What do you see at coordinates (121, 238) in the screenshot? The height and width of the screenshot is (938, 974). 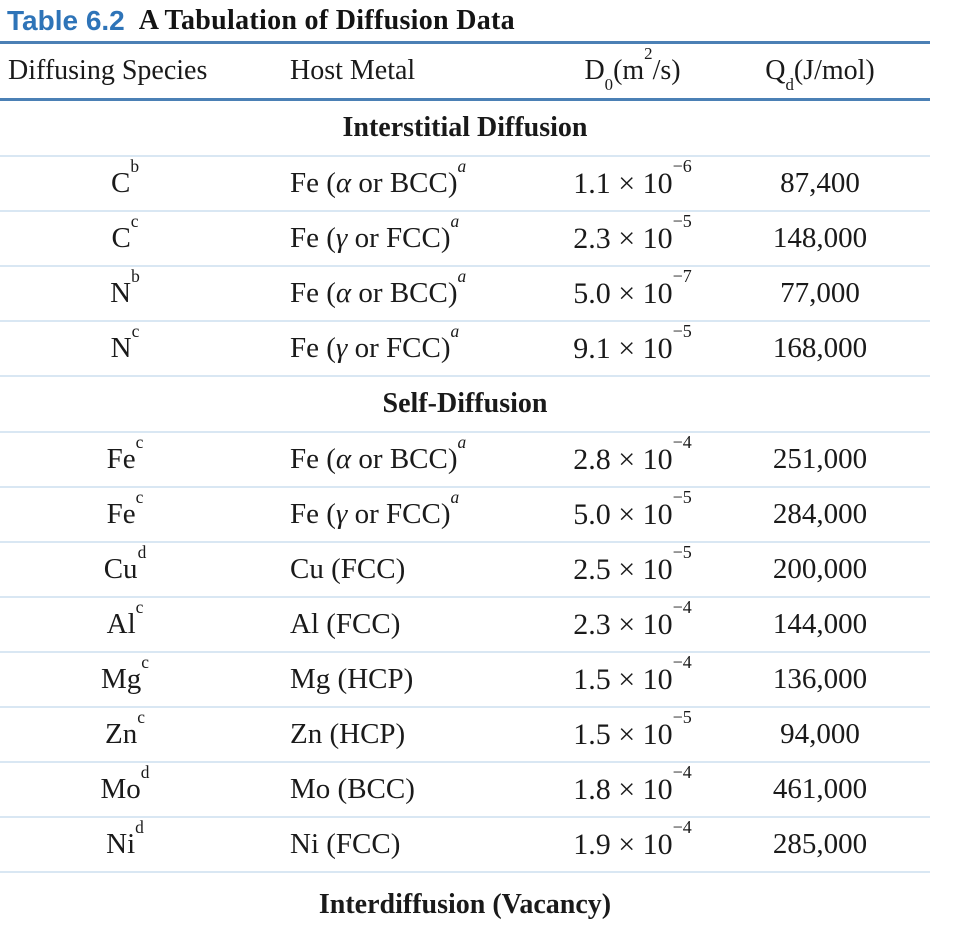 I see `species-symbol: C` at bounding box center [121, 238].